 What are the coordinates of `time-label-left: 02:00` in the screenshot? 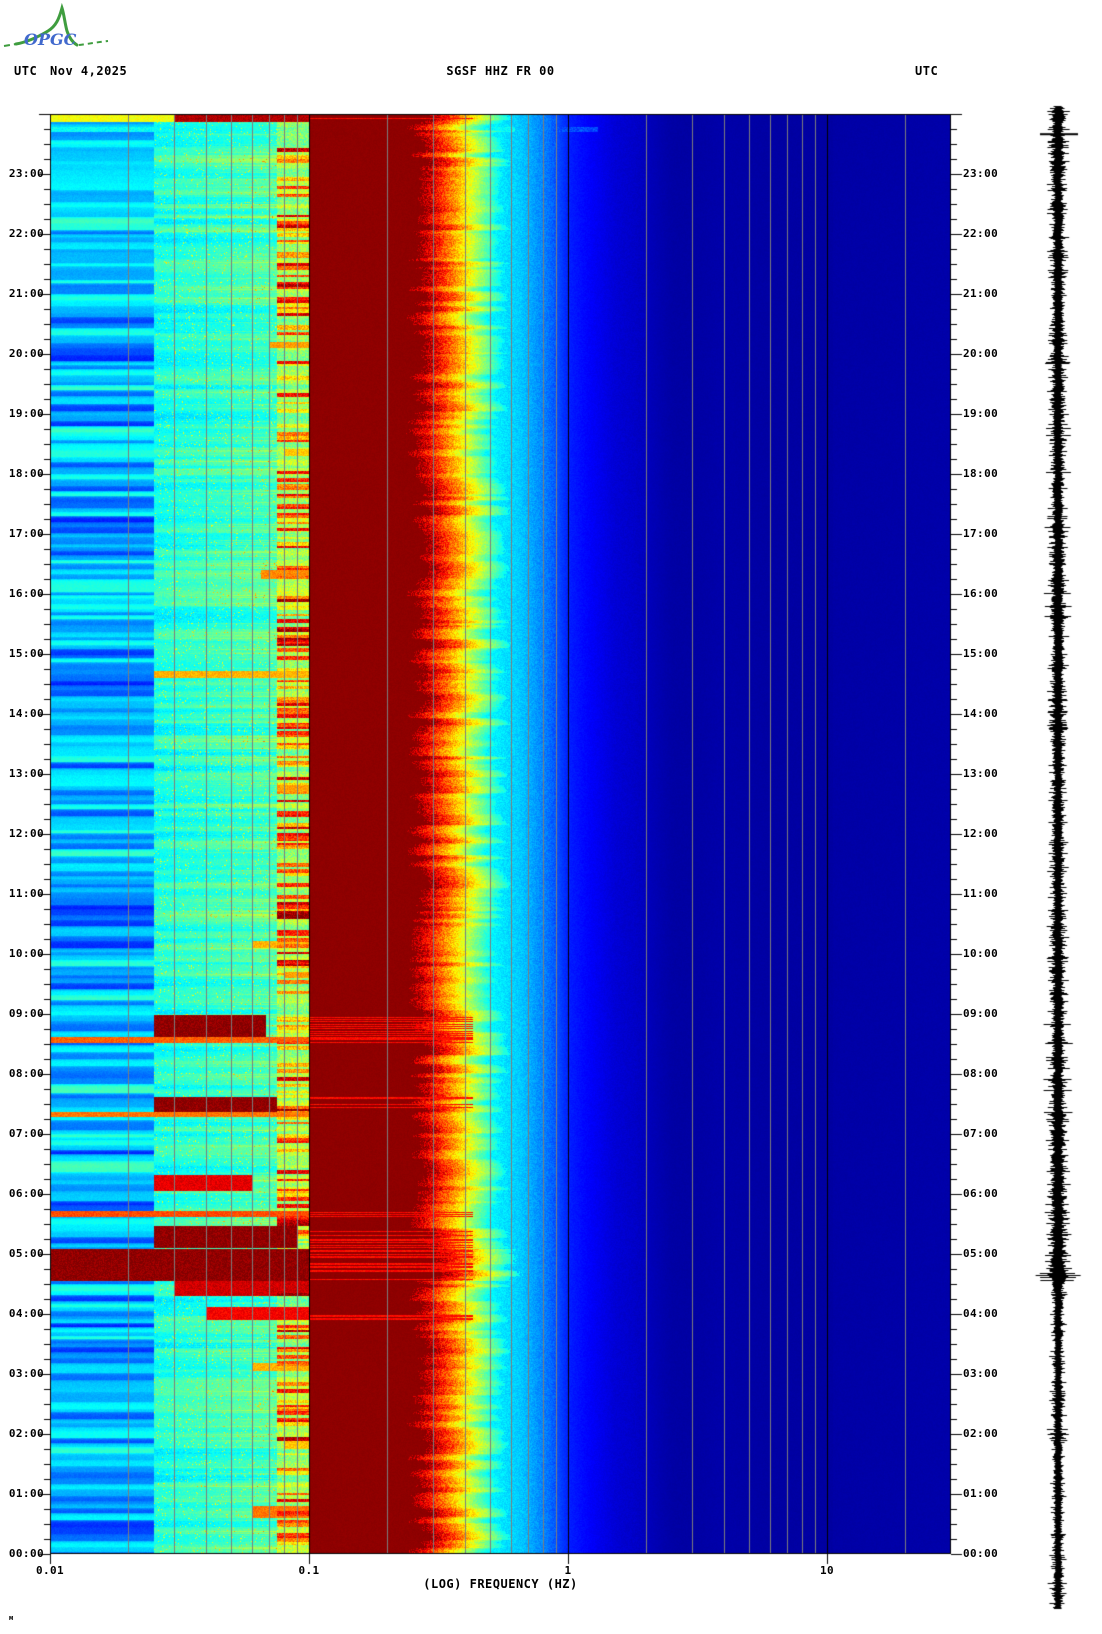 It's located at (26, 1433).